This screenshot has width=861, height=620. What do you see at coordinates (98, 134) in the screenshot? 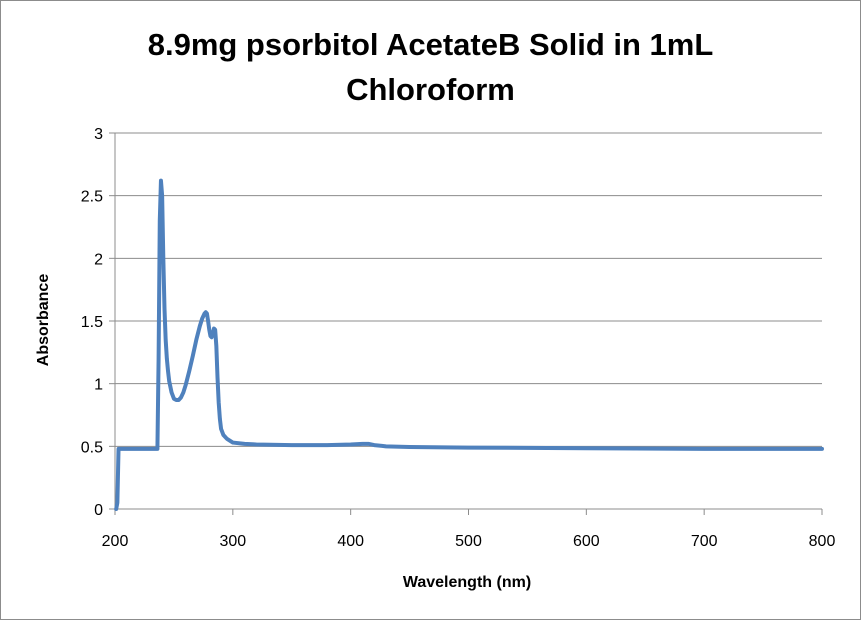
I see `y-tick-label: 3` at bounding box center [98, 134].